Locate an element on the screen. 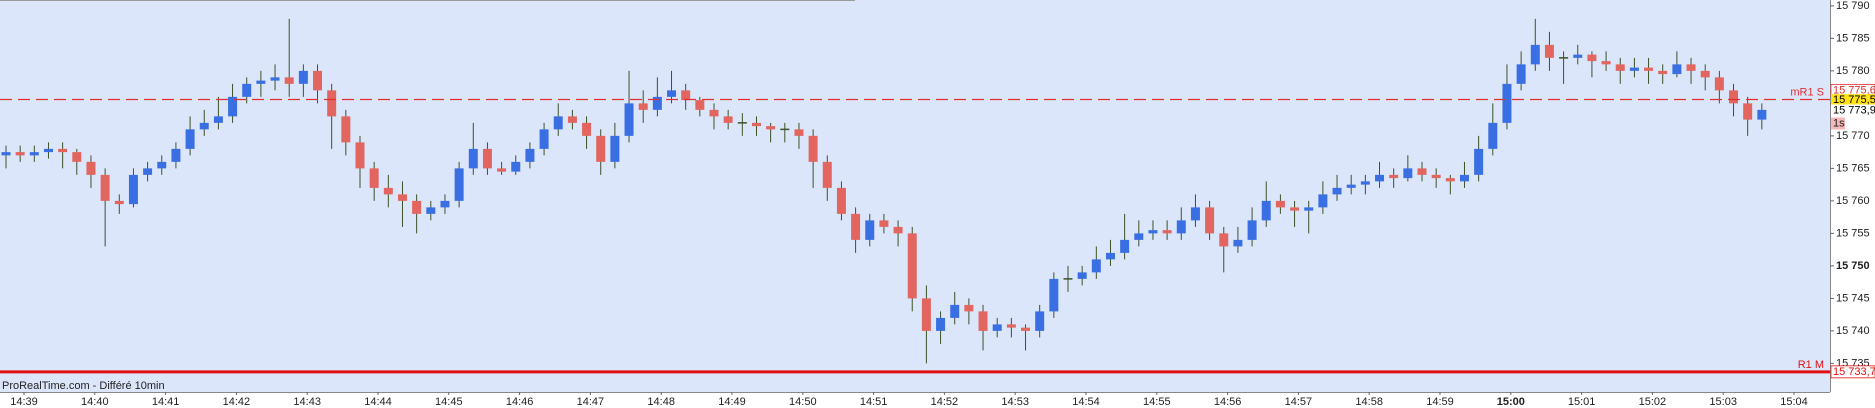  x-tick-label: 14:58 is located at coordinates (1369, 402).